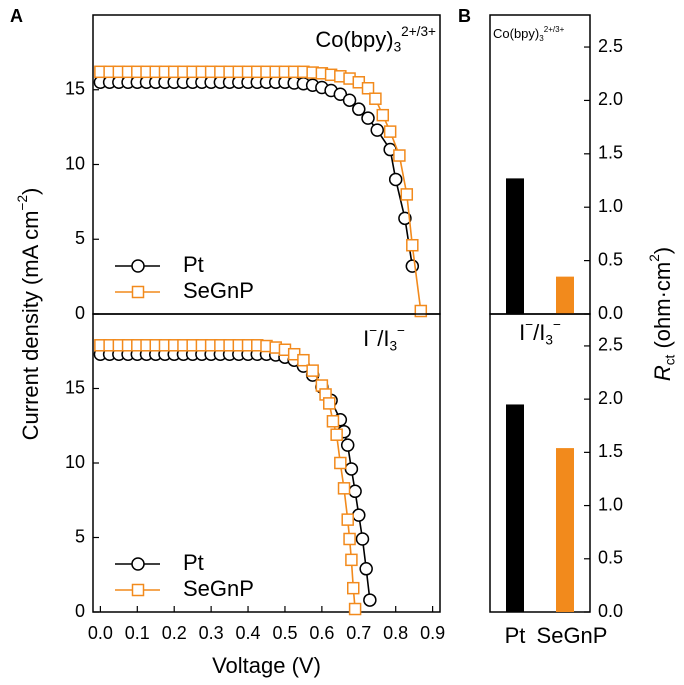 This screenshot has height=685, width=684. I want to click on x-tick-label: 0.8, so click(395, 633).